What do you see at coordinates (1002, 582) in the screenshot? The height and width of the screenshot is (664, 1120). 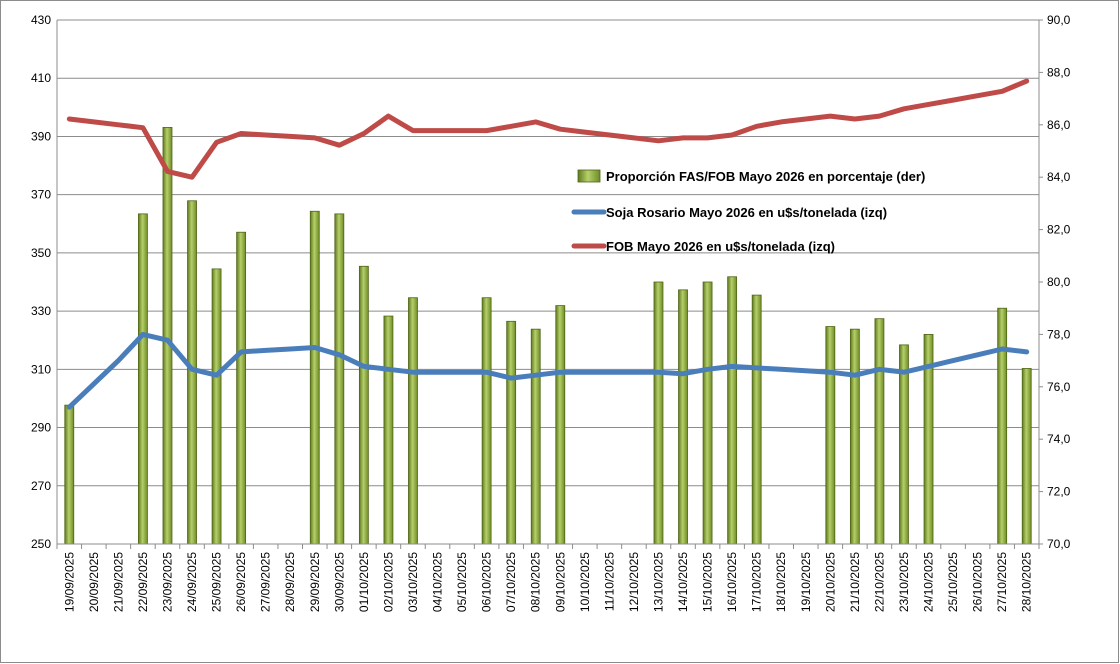 I see `x-tick-label: 27/10/2025` at bounding box center [1002, 582].